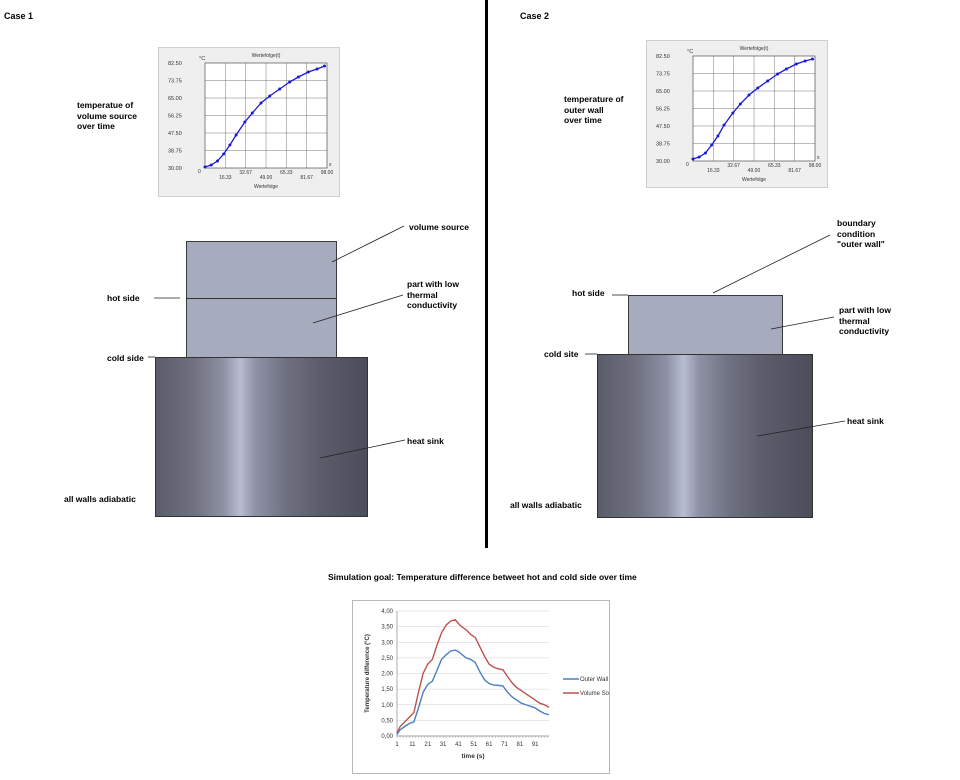  Describe the element at coordinates (489, 745) in the screenshot. I see `x-tick-label: 61` at that location.